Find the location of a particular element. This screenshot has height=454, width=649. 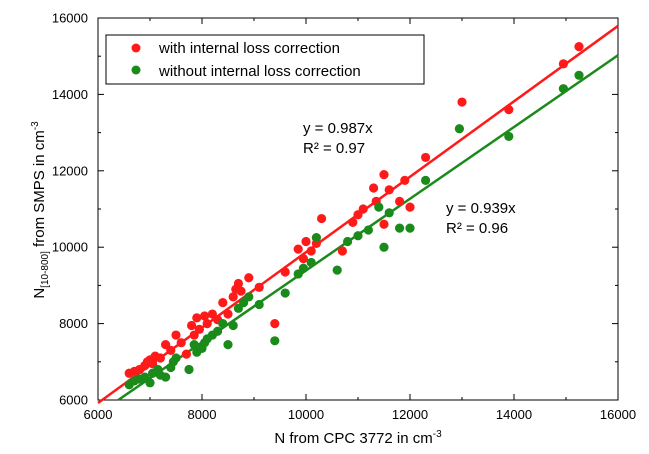

x-axis-label: N from CPC 3772 in cm-3 is located at coordinates (358, 438).